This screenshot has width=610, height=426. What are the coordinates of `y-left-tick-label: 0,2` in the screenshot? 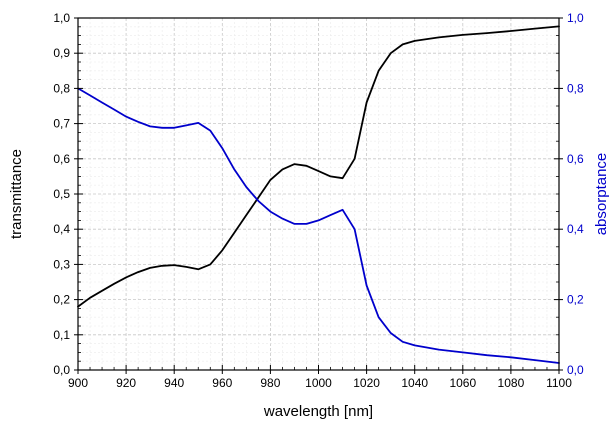 It's located at (61, 300).